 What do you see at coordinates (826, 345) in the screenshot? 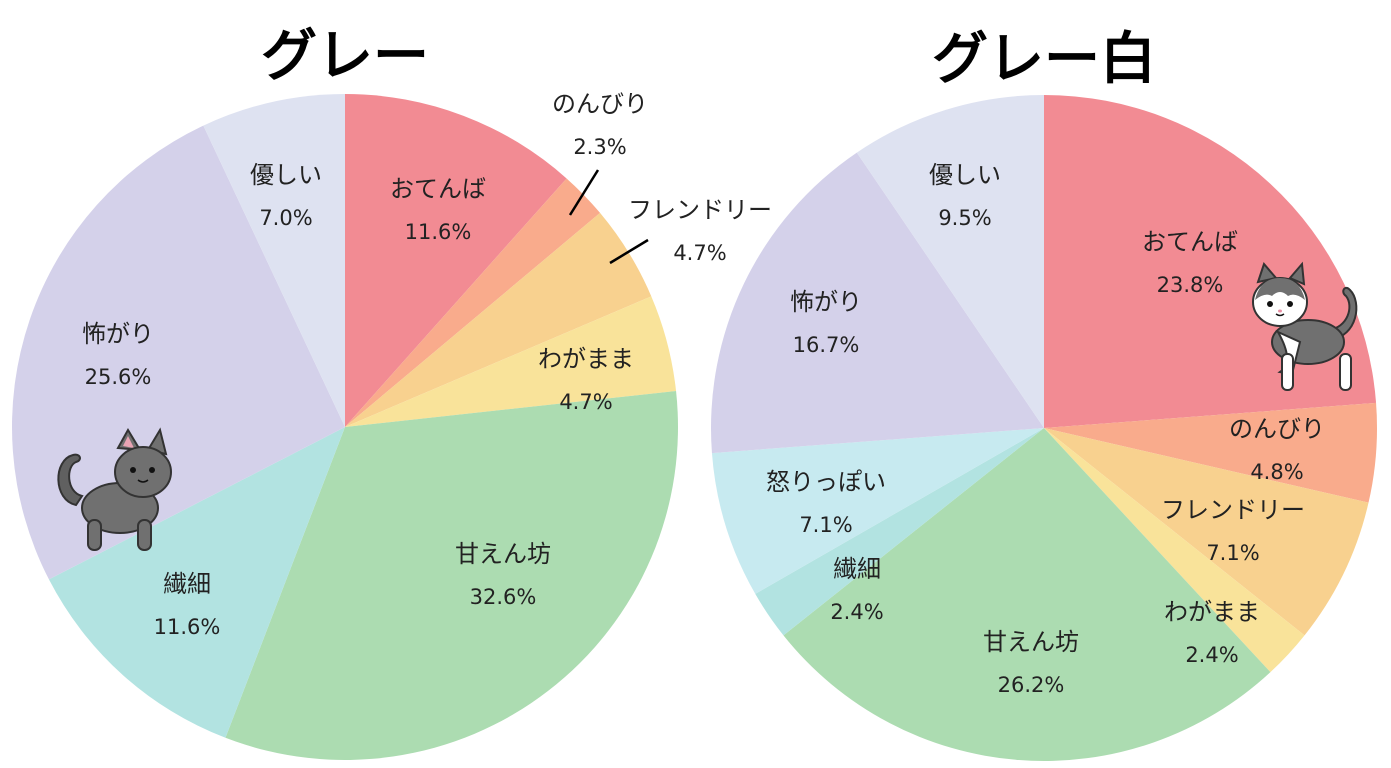
I see `slice-value-label: 16.7%` at bounding box center [826, 345].